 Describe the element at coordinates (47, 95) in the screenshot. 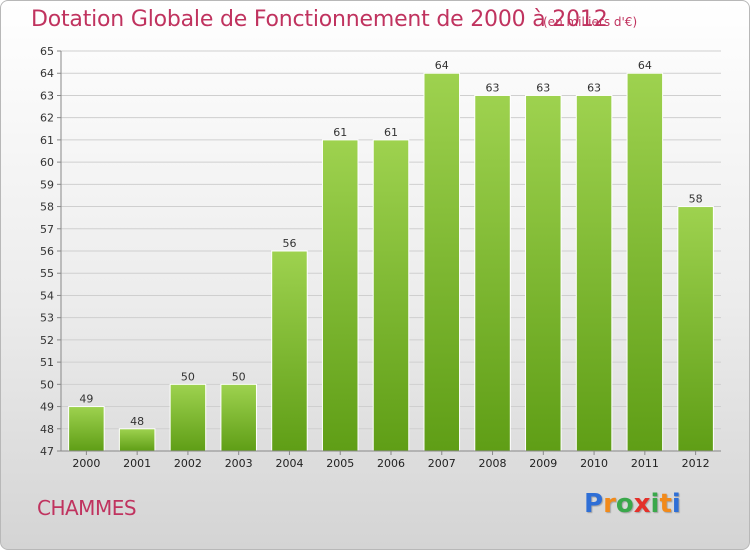

I see `y-tick-label: 63` at that location.